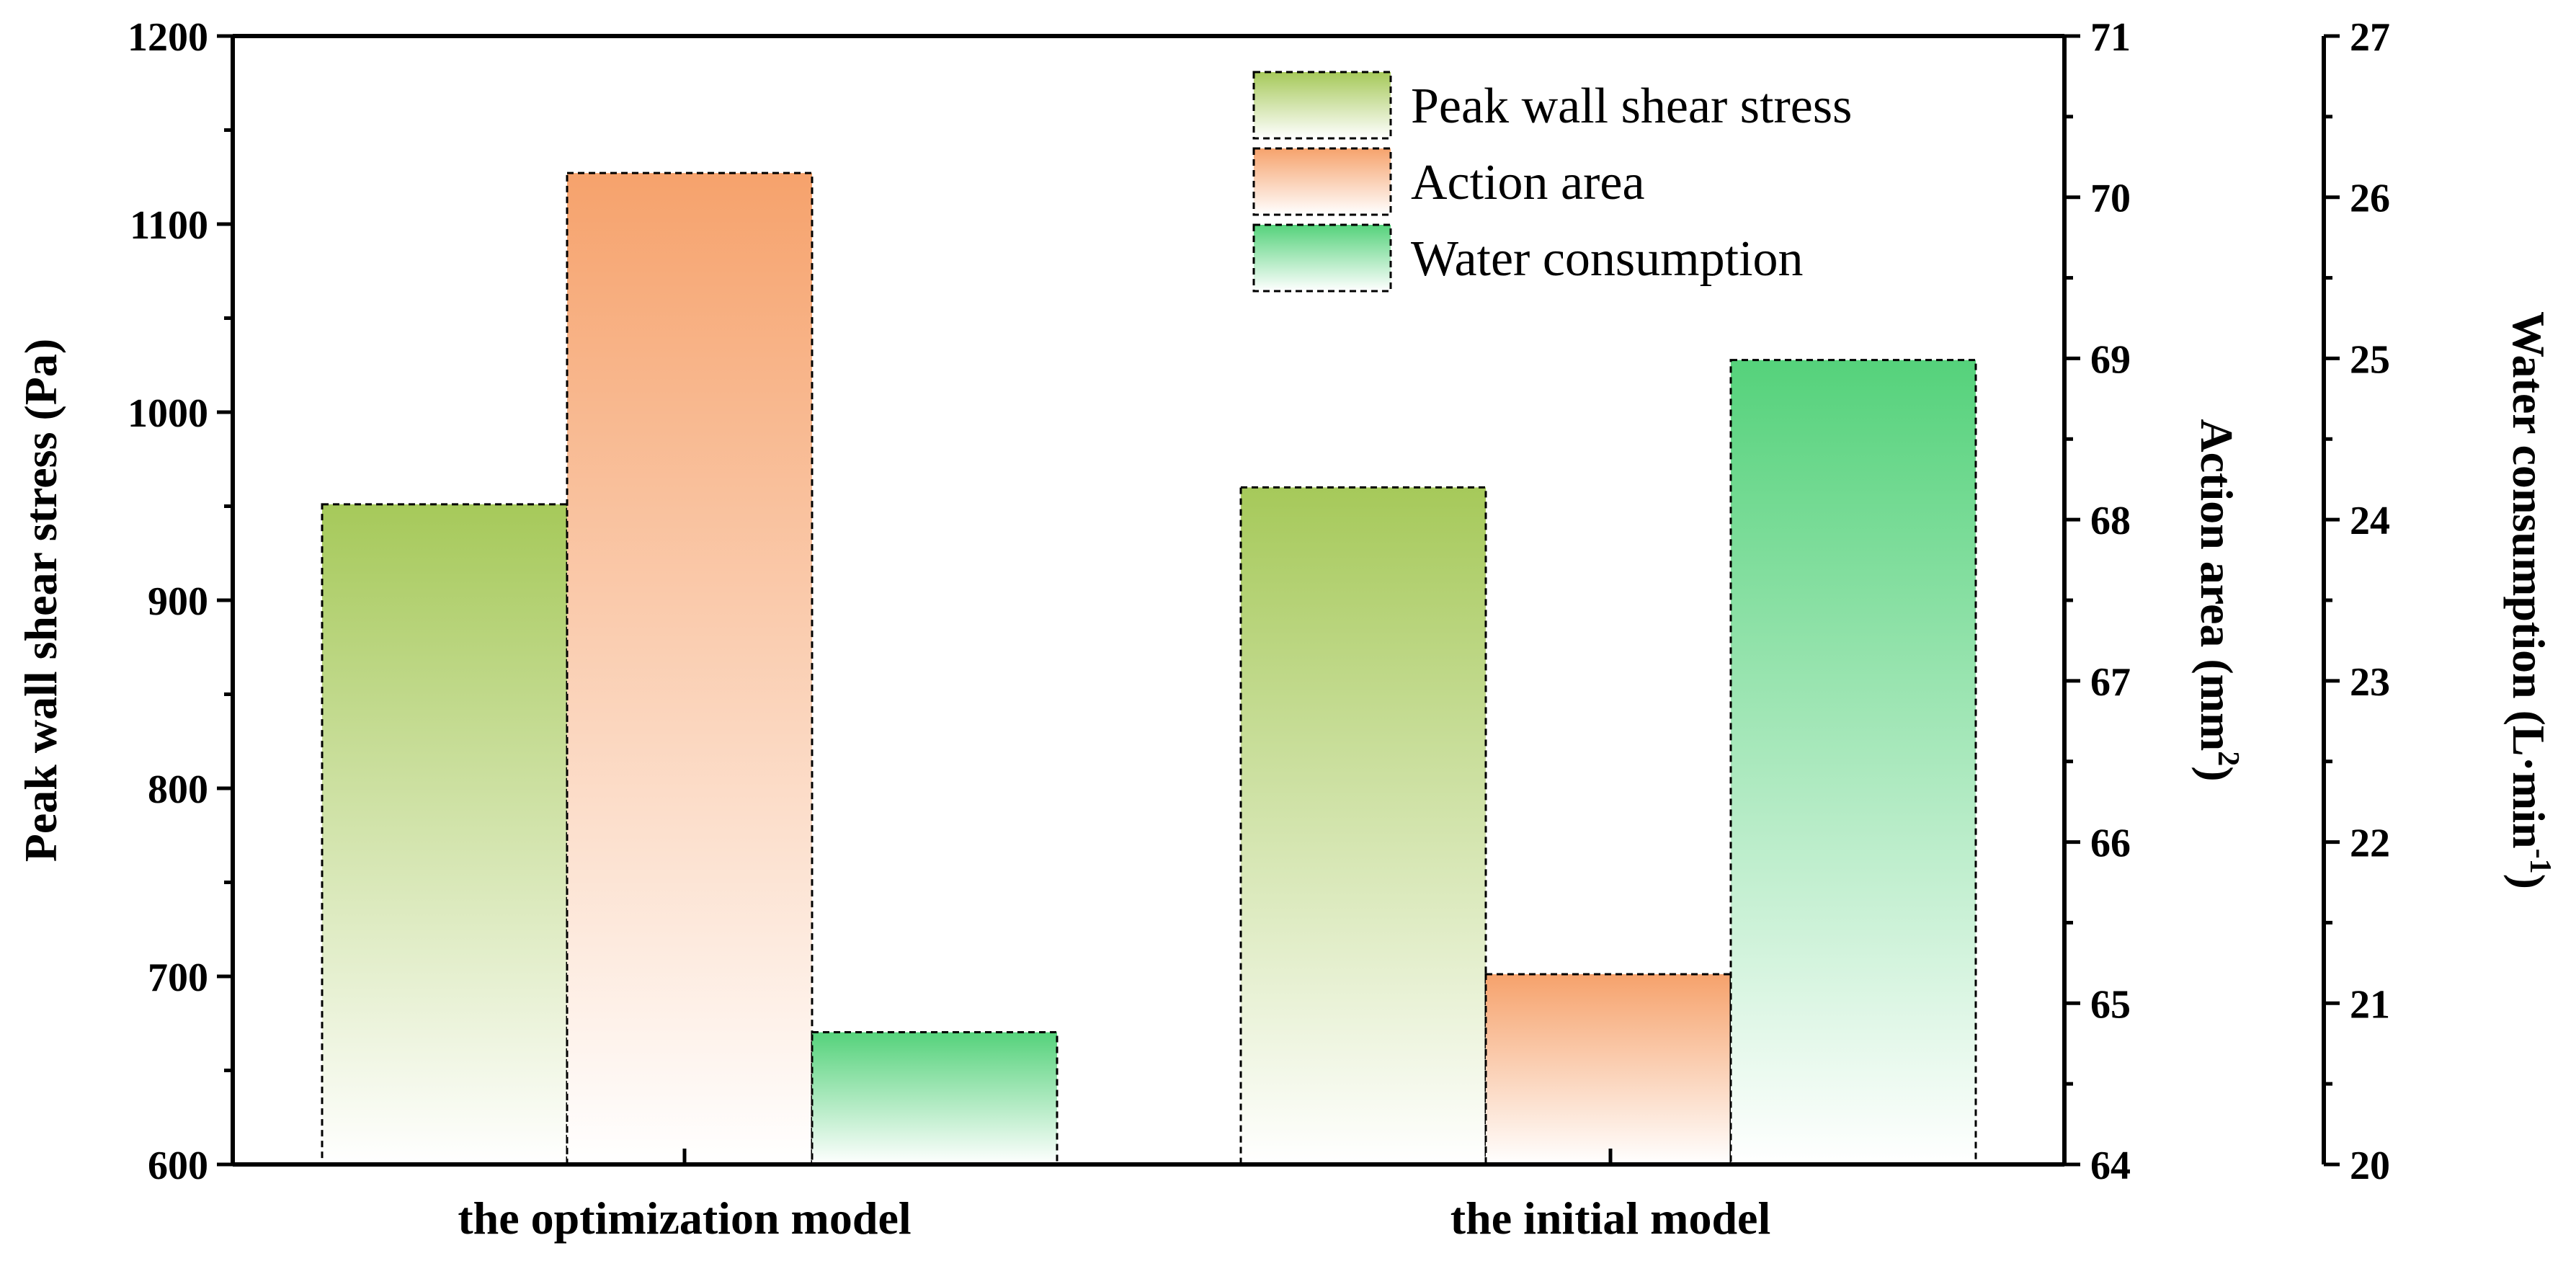 The image size is (2576, 1261). What do you see at coordinates (1322, 105) in the screenshot?
I see `legend-swatch-peak-wall-shear-stress` at bounding box center [1322, 105].